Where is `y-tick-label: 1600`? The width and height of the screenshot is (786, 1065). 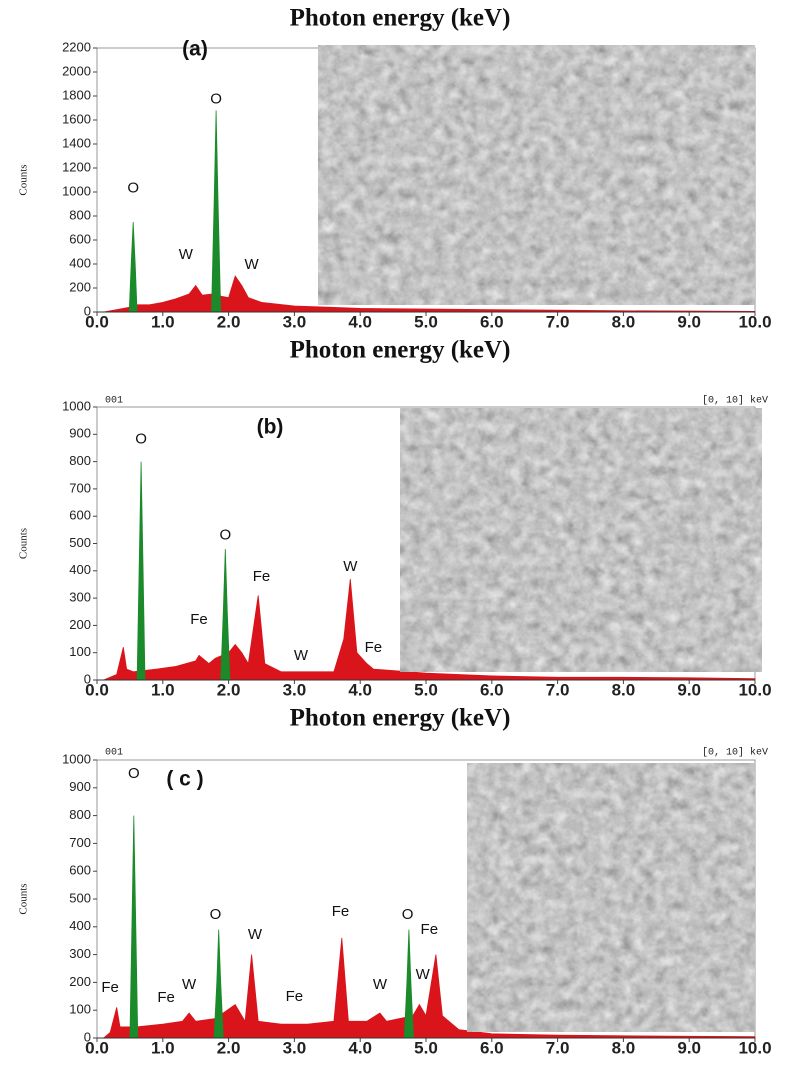 y-tick-label: 1600 is located at coordinates (76, 118).